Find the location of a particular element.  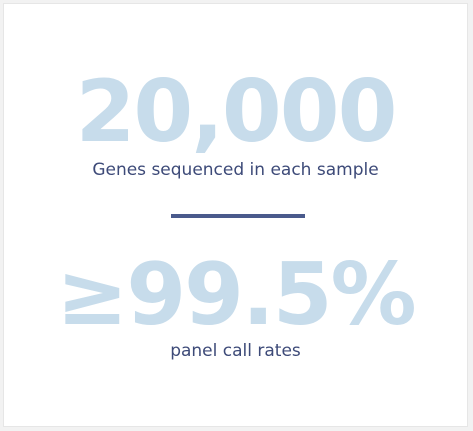

stat-label-call-rate: panel call rates is located at coordinates (235, 351).